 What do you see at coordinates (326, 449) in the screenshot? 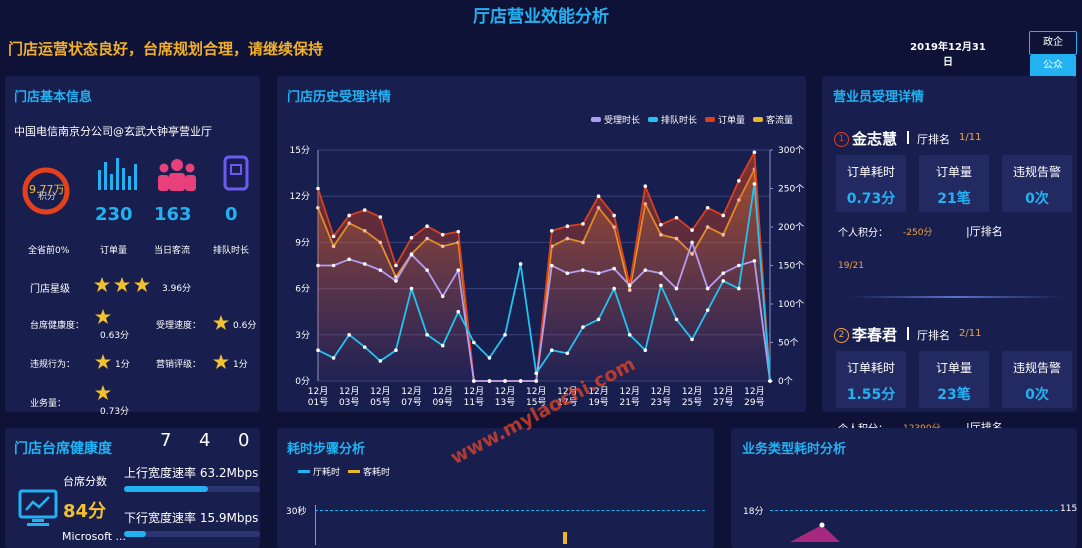
I see `panel-title: 耗时步骤分析` at bounding box center [326, 449].